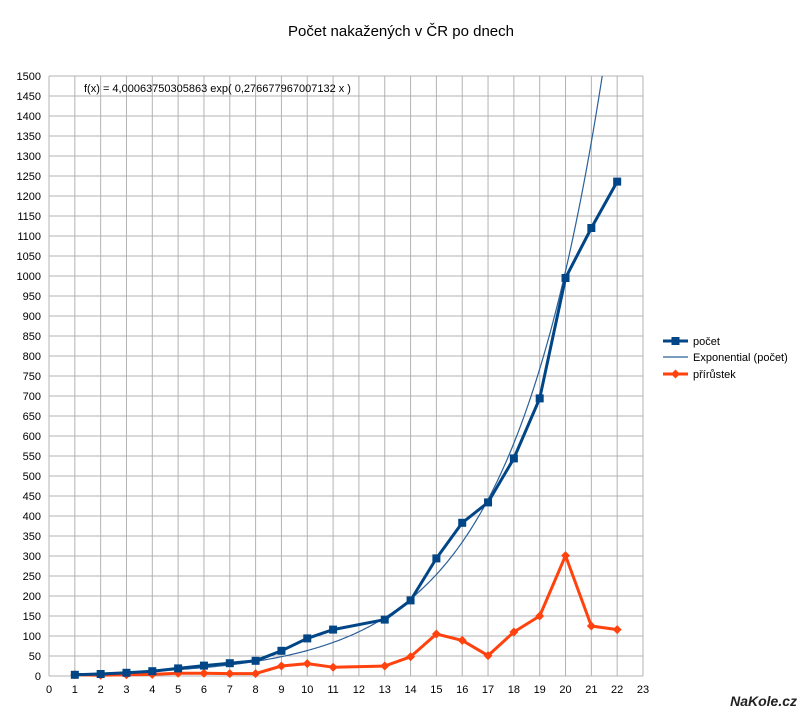 This screenshot has width=803, height=713. Describe the element at coordinates (32, 637) in the screenshot. I see `y-tick-label: 100` at that location.